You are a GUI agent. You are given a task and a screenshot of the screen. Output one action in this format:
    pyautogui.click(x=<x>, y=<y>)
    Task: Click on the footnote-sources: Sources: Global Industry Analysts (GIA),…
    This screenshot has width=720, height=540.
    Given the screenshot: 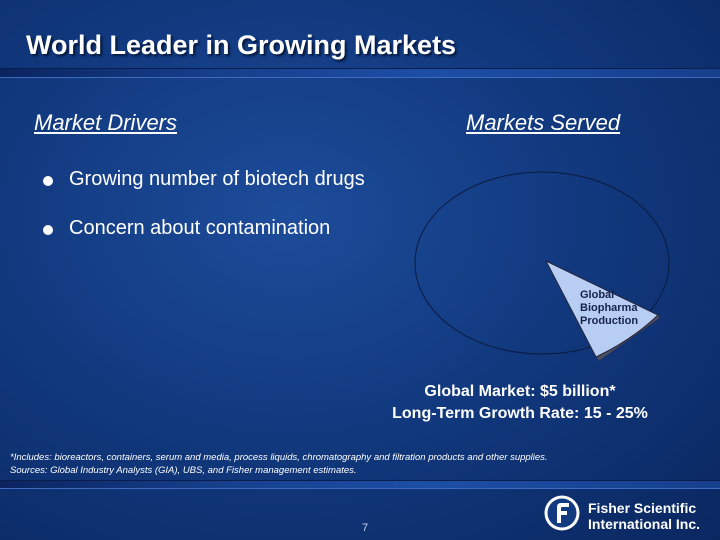 What is the action you would take?
    pyautogui.click(x=183, y=470)
    